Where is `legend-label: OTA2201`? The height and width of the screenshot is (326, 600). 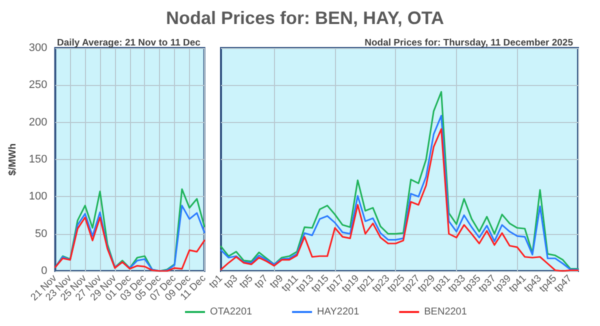 legend-label: OTA2201 is located at coordinates (231, 312).